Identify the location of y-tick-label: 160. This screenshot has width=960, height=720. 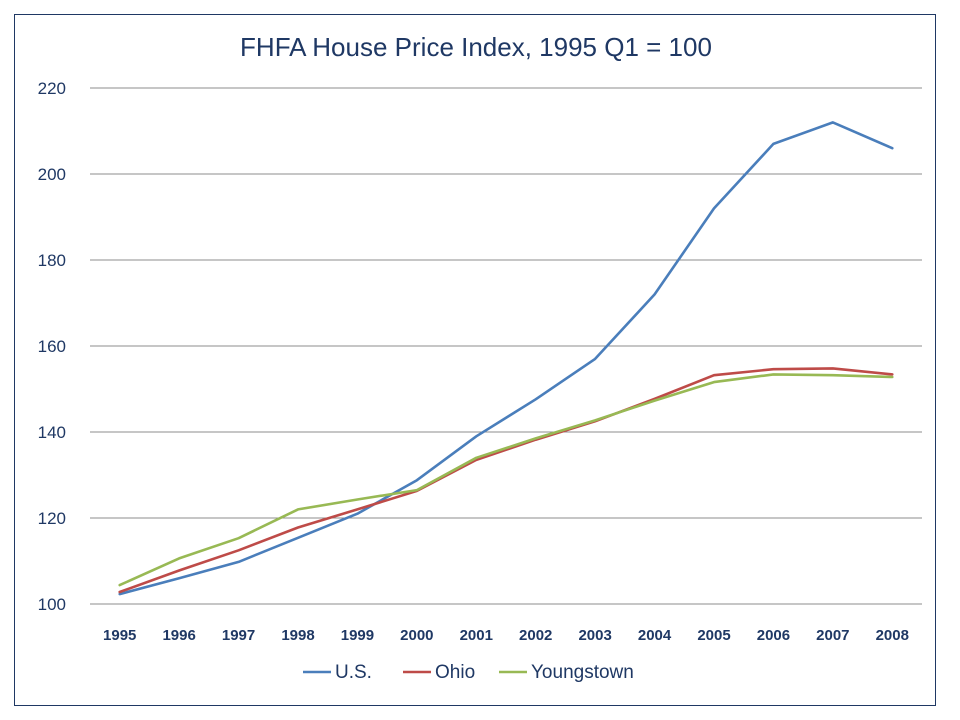
(52, 346).